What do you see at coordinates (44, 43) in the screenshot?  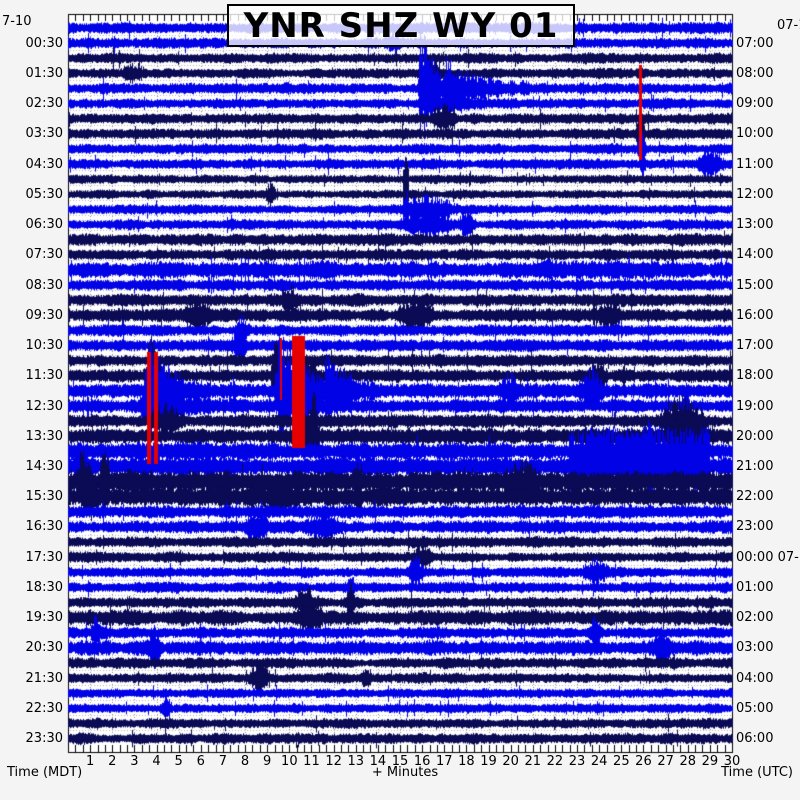 I see `left-time-label: 00:30` at bounding box center [44, 43].